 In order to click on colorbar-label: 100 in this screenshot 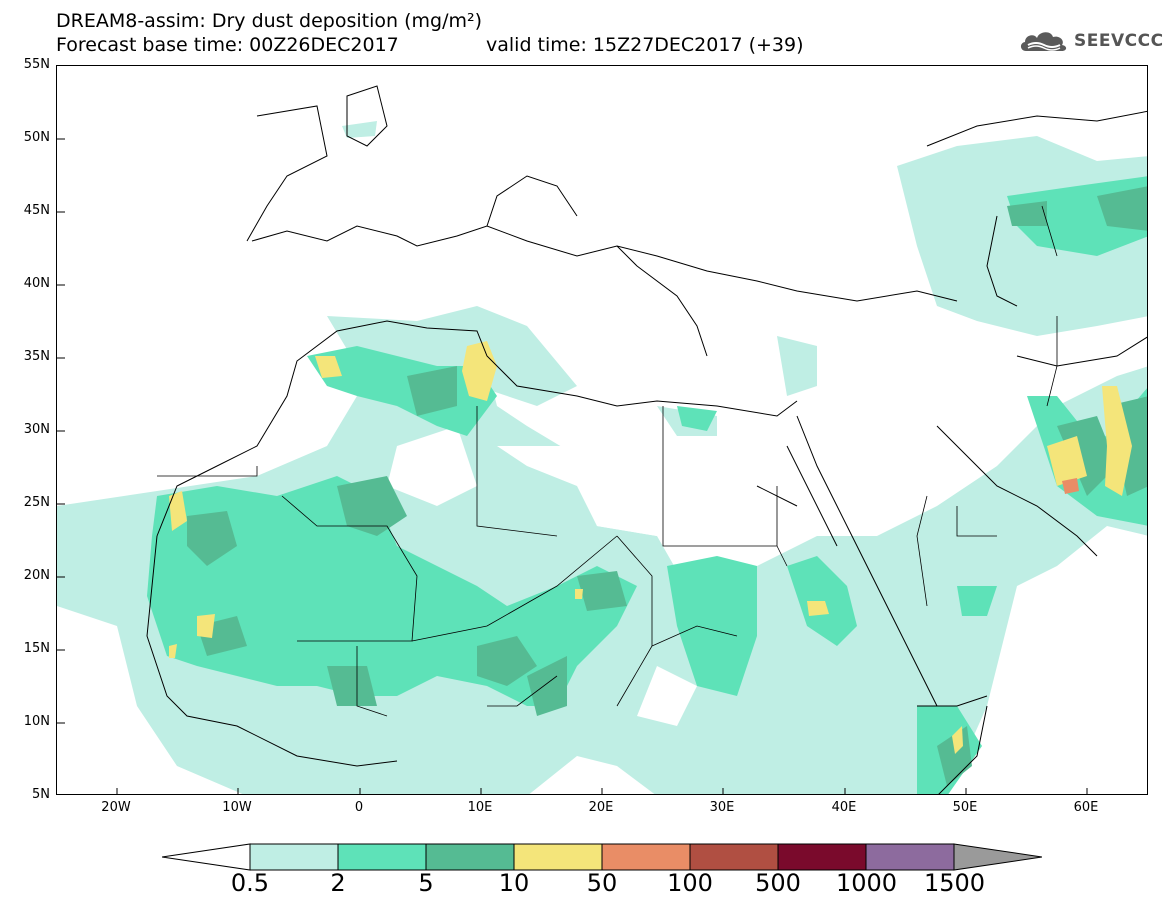, I will do `click(690, 883)`.